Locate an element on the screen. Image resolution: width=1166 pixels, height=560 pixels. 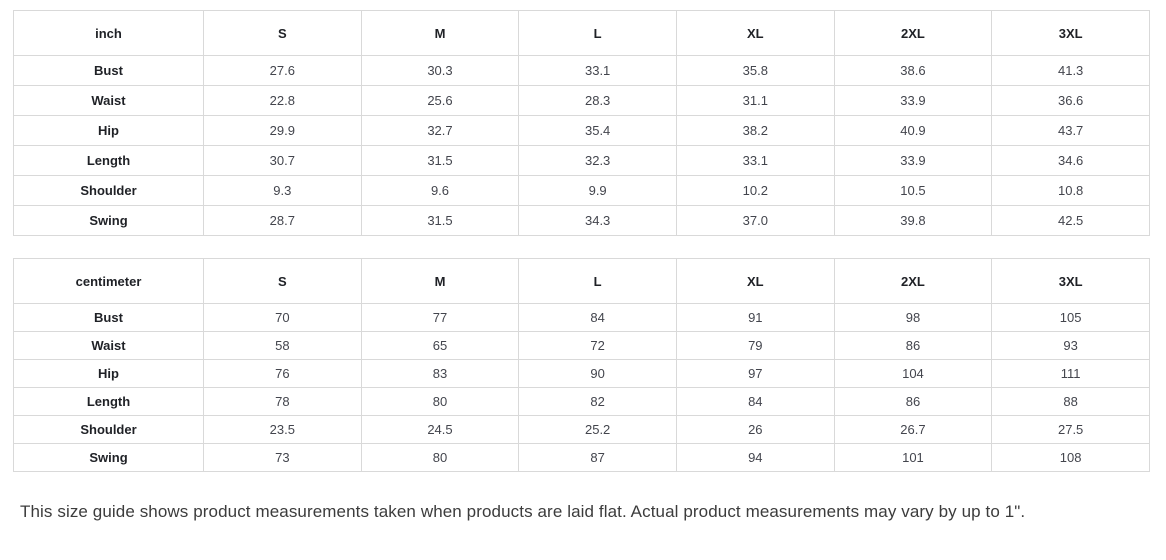
measurement-value-cell: 105 is located at coordinates (1070, 317).